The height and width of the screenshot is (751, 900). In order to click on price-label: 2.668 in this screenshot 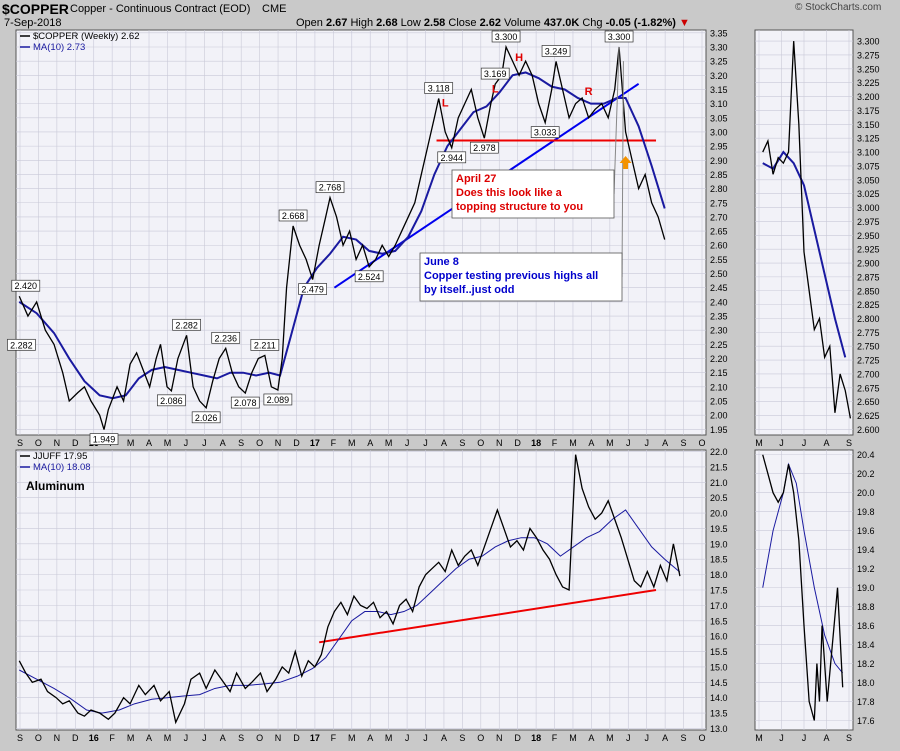, I will do `click(293, 216)`.